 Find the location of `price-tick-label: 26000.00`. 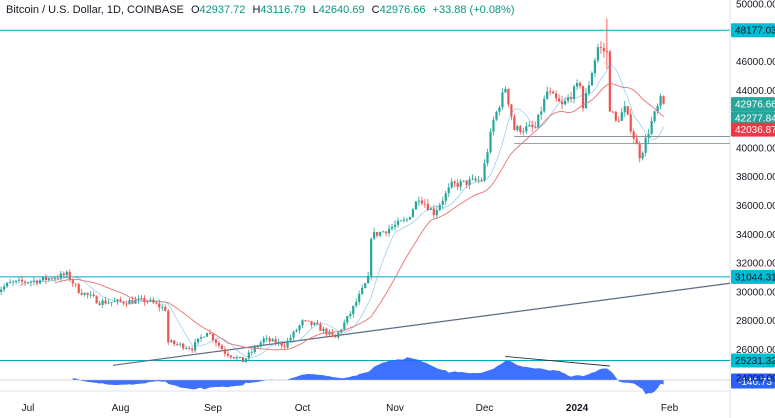

price-tick-label: 26000.00 is located at coordinates (755, 350).